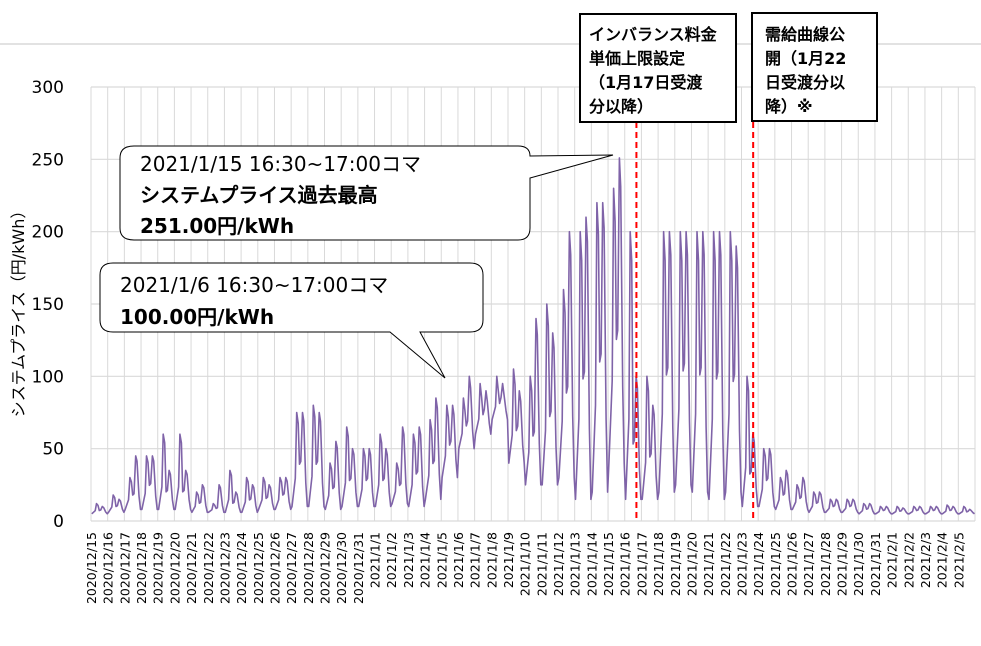  What do you see at coordinates (808, 564) in the screenshot?
I see `x-tick-label: 2021/1/27` at bounding box center [808, 564].